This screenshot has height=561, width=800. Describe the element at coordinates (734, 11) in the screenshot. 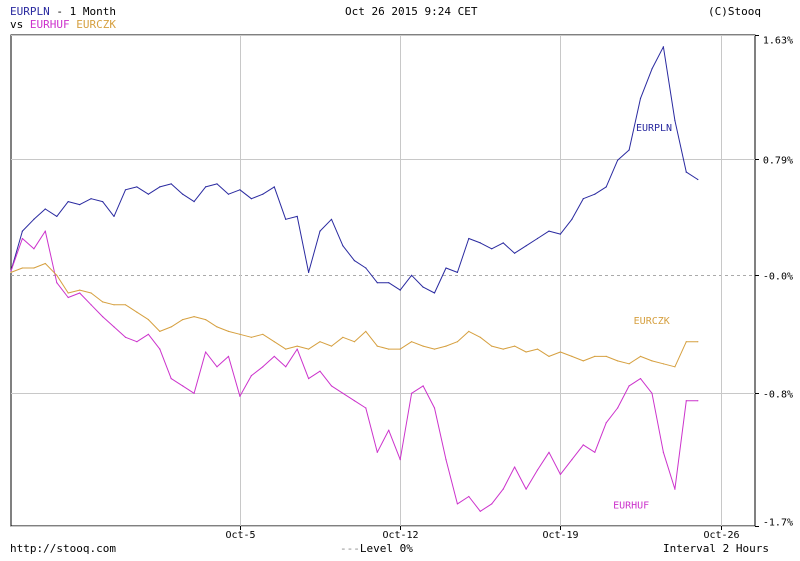

I see `copyright: (C)Stooq` at that location.